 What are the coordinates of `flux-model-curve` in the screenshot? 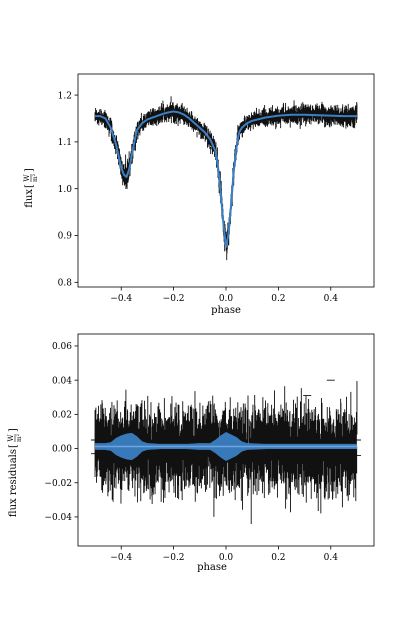 It's located at (226, 179).